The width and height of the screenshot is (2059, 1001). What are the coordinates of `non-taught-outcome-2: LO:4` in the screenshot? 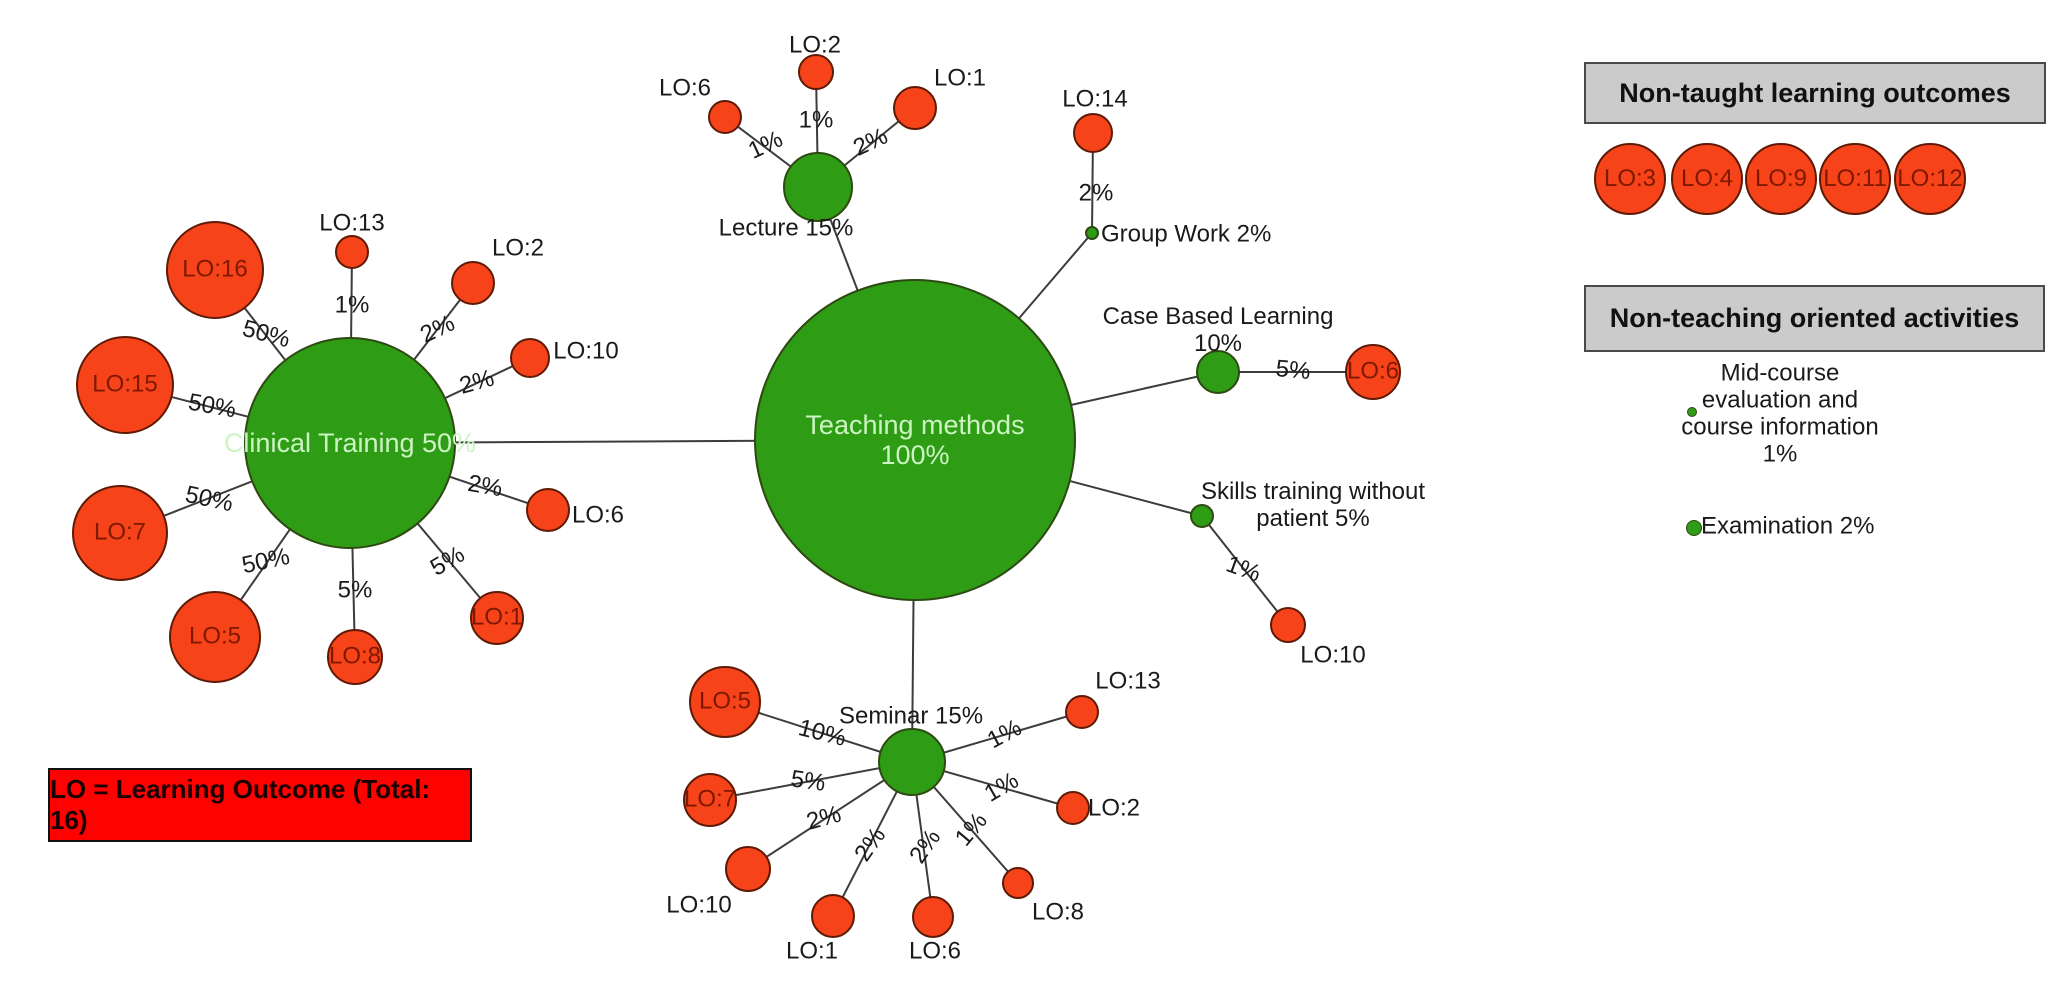 It's located at (1707, 179).